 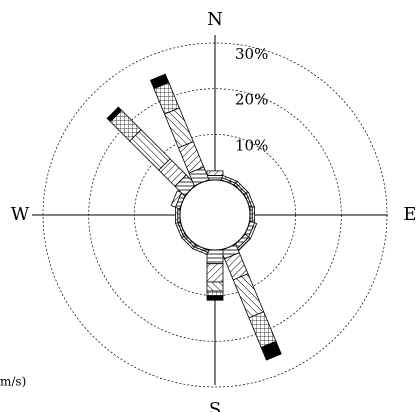 What do you see at coordinates (215, 19) in the screenshot?
I see `direction-label: N` at bounding box center [215, 19].